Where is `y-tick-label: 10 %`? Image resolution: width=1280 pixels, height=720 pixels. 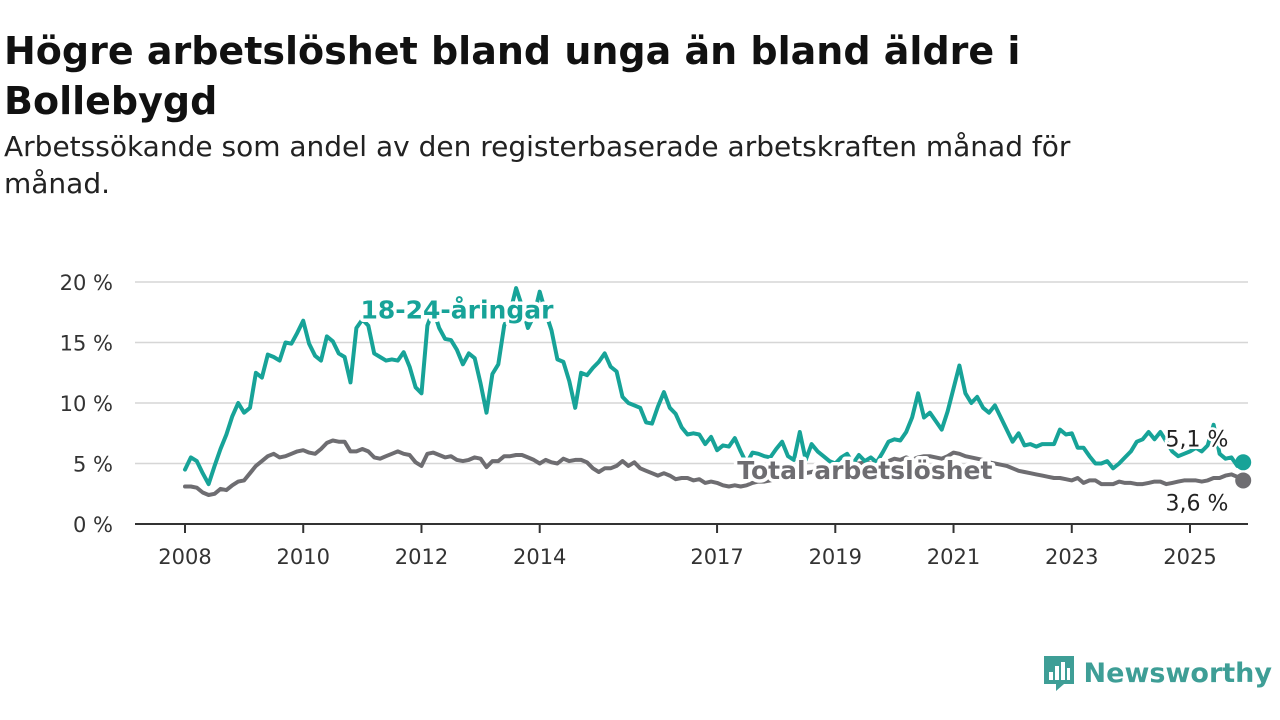
y-tick-label: 10 % is located at coordinates (86, 404).